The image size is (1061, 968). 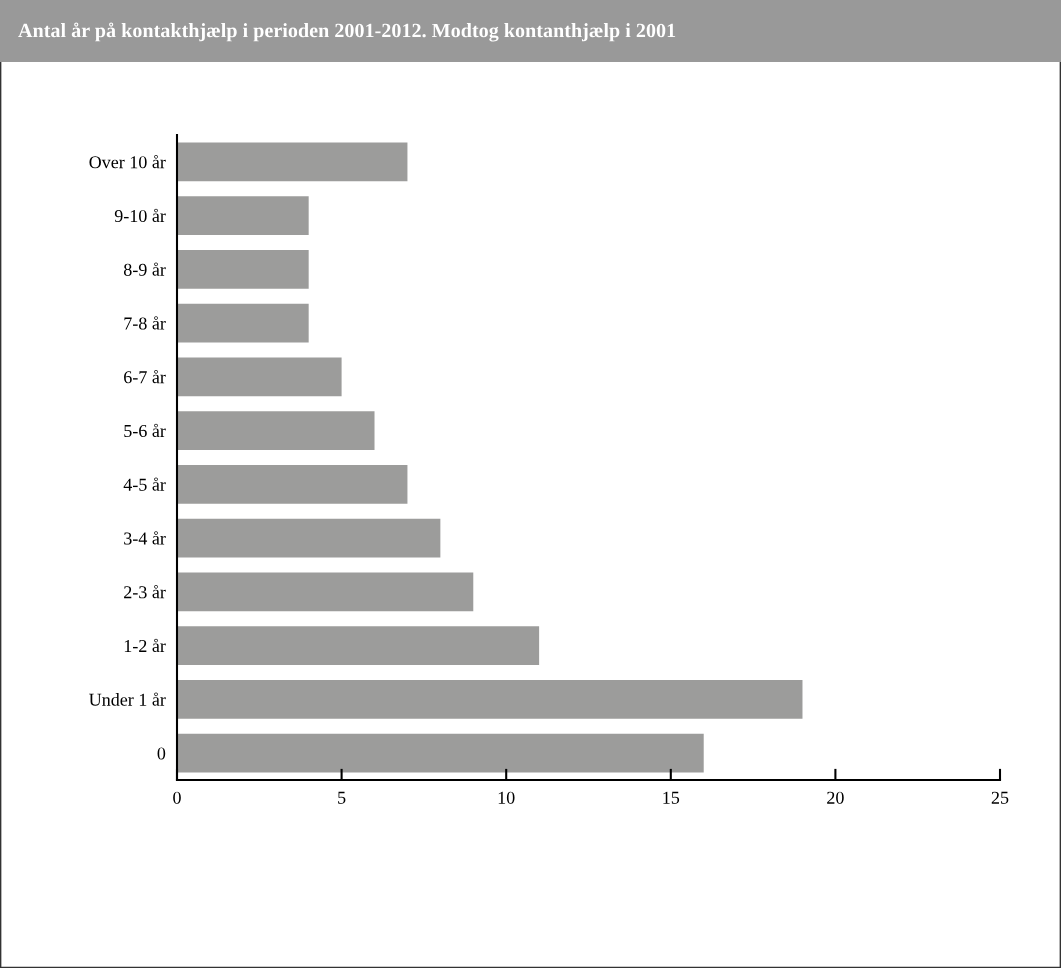 I want to click on y-tick-label: 1-2 år, so click(x=145, y=645).